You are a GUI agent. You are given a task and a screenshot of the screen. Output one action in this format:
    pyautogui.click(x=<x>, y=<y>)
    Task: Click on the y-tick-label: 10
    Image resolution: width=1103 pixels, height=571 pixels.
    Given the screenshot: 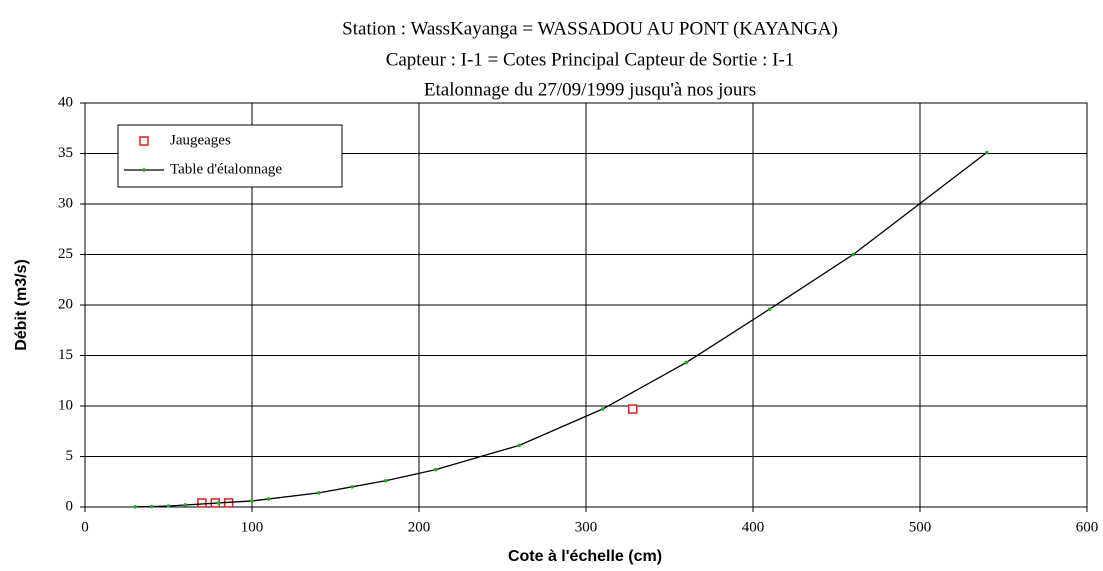 What is the action you would take?
    pyautogui.click(x=65, y=405)
    